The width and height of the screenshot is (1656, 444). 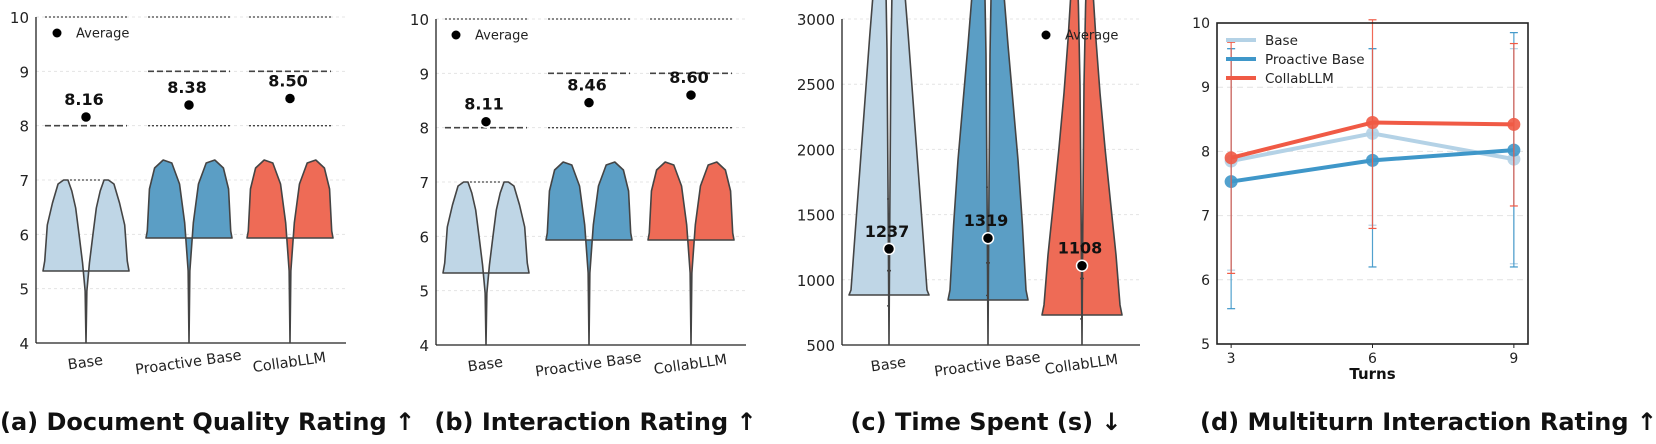 What do you see at coordinates (816, 281) in the screenshot?
I see `y-tick-label: 1000` at bounding box center [816, 281].